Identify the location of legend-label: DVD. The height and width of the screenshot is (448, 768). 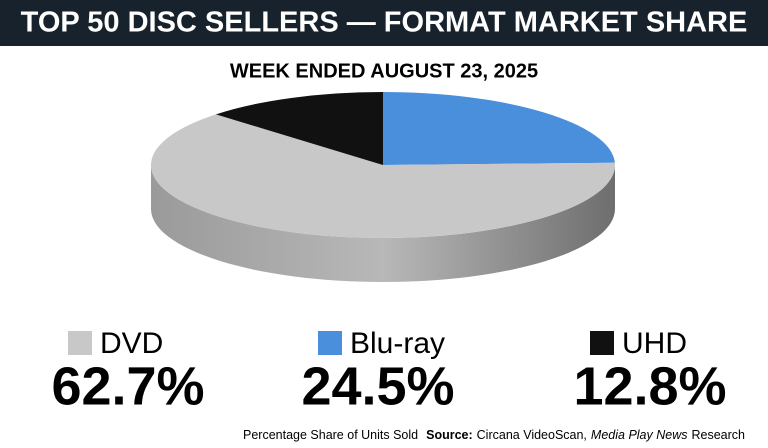
(131, 343).